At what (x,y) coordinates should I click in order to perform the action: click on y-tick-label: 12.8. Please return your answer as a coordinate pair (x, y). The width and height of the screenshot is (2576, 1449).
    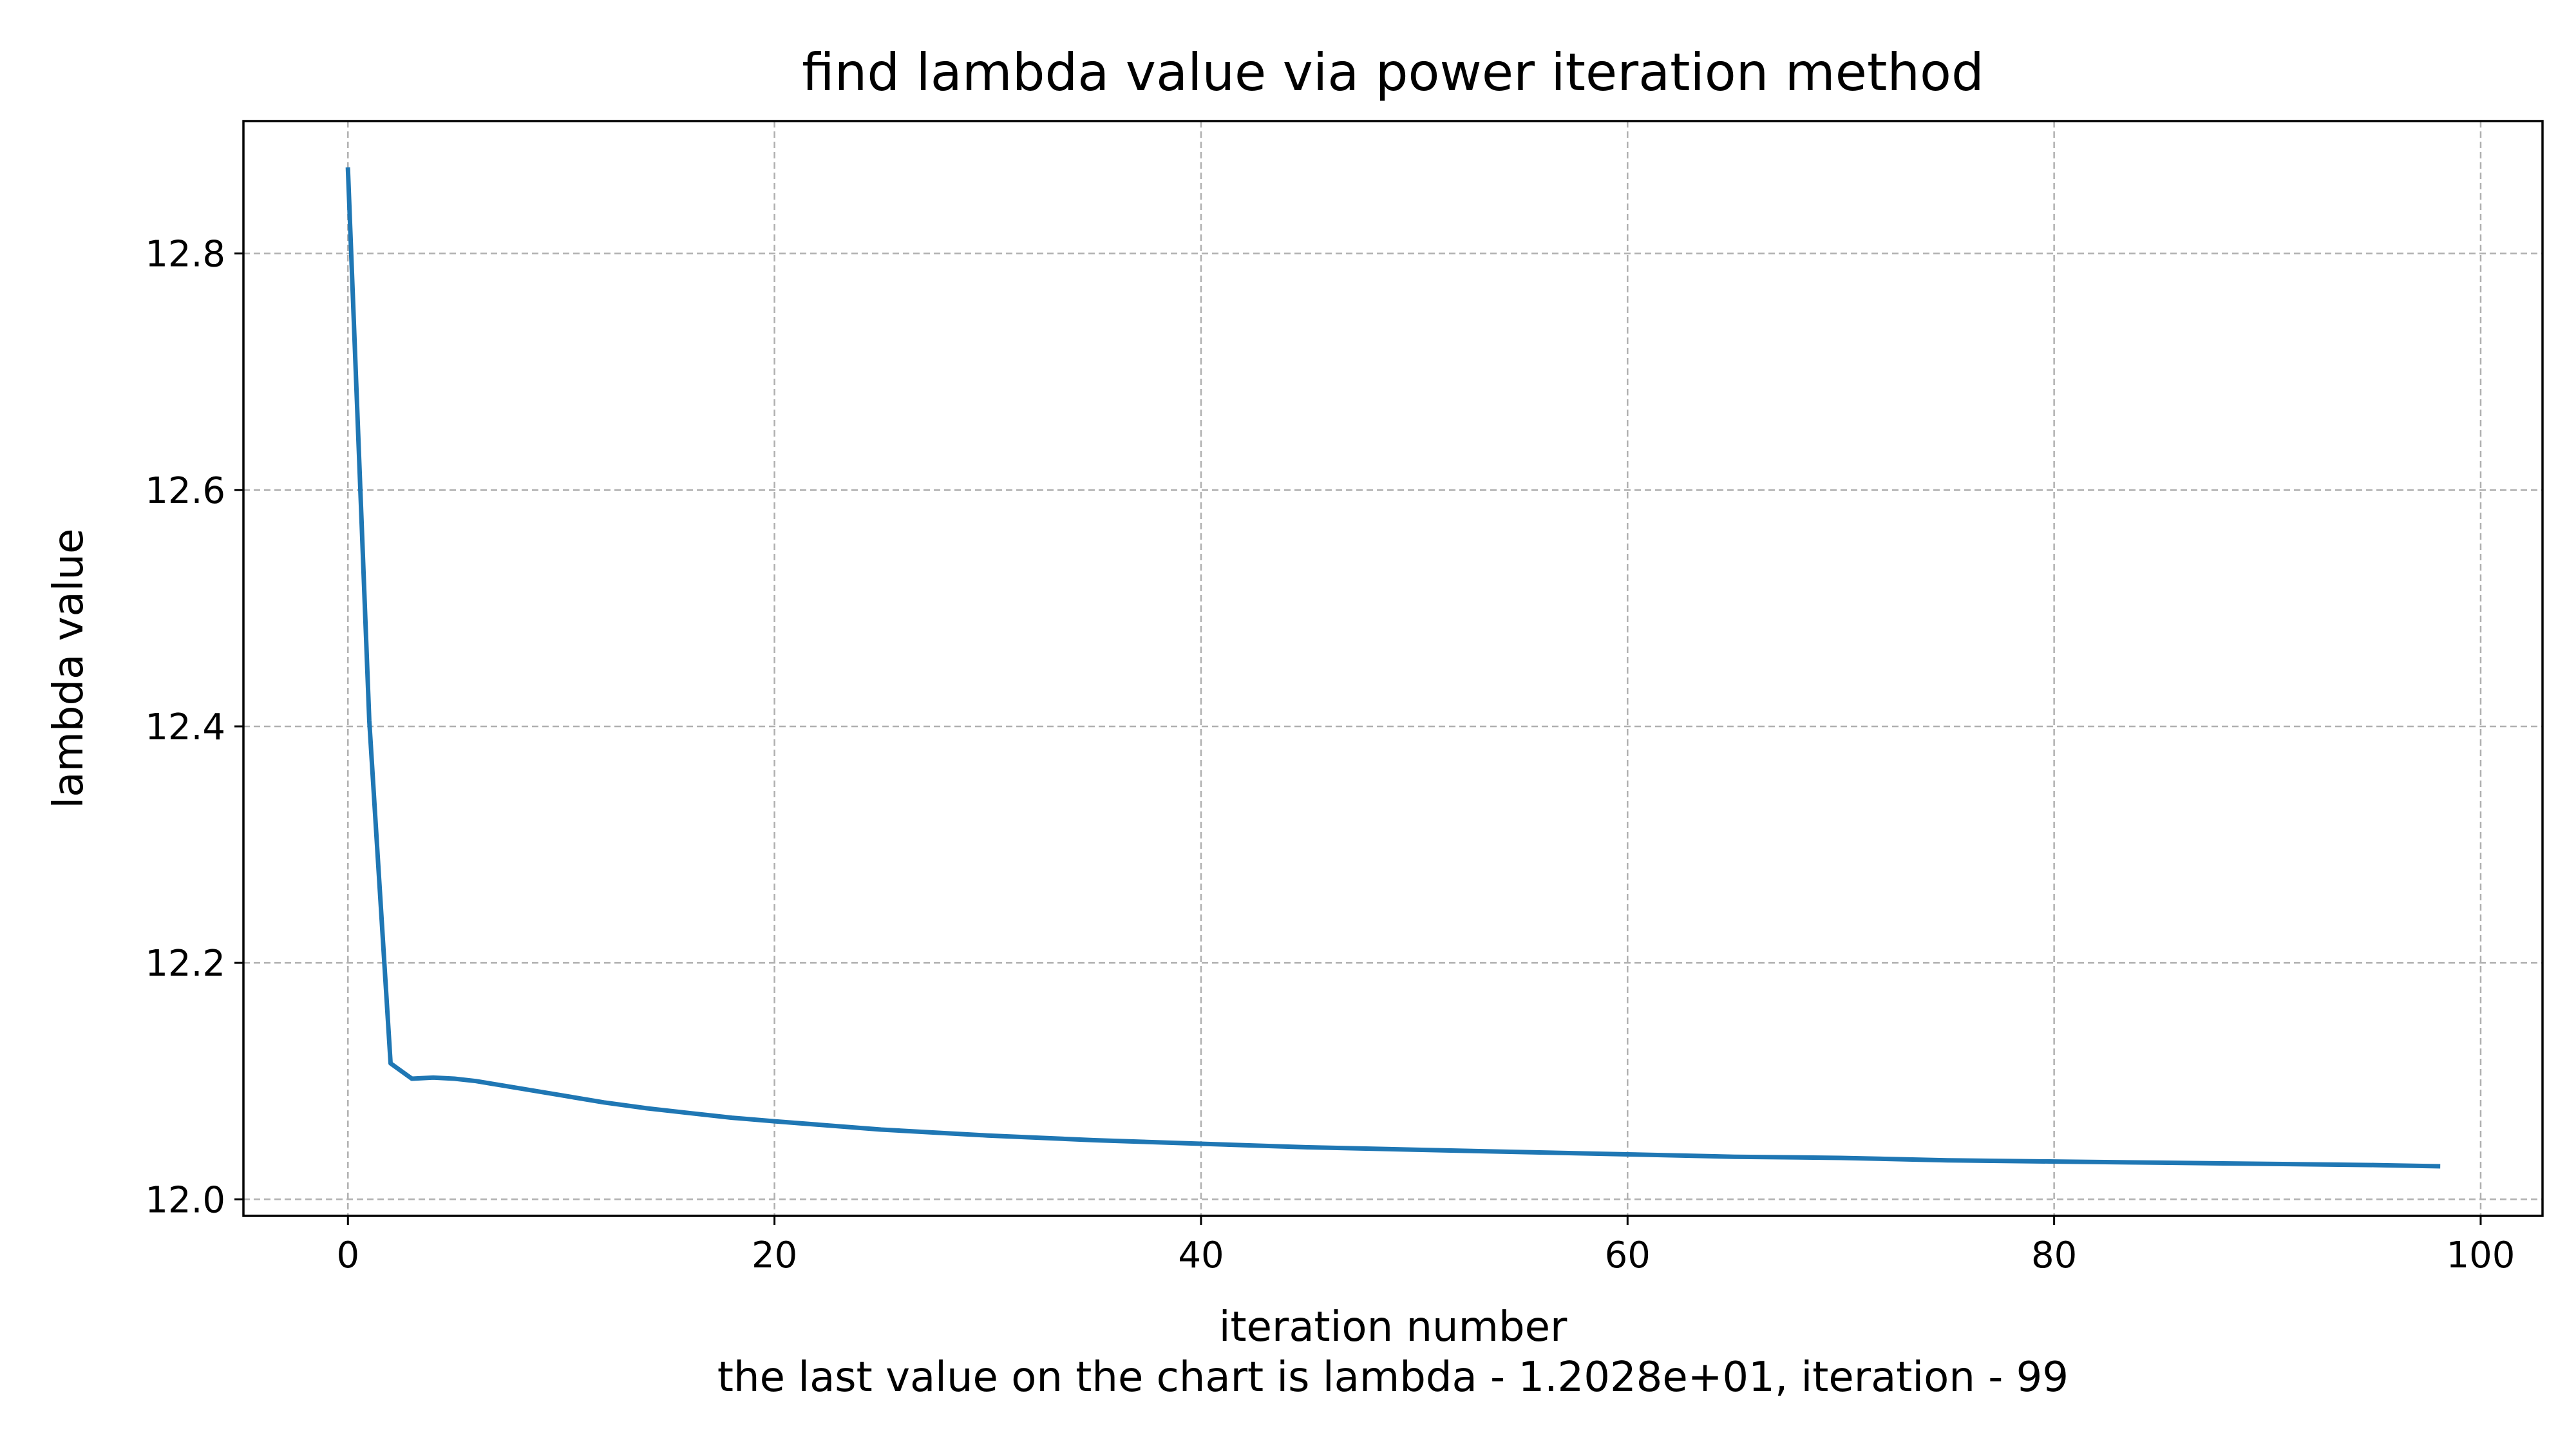
    Looking at the image, I should click on (185, 255).